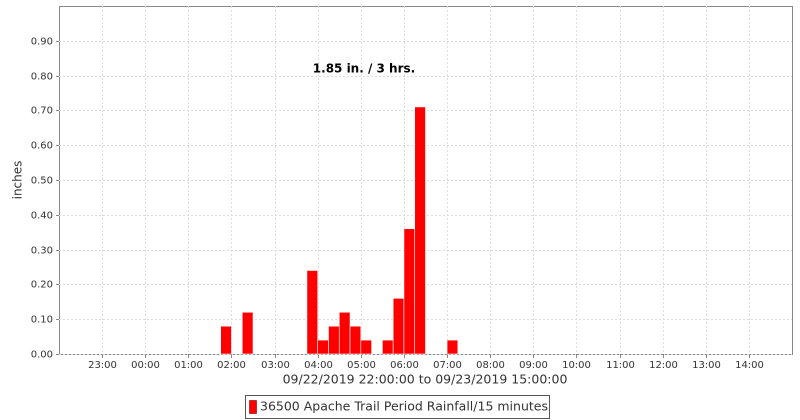 The width and height of the screenshot is (800, 420). Describe the element at coordinates (188, 365) in the screenshot. I see `x-tick-label: 01:00` at that location.